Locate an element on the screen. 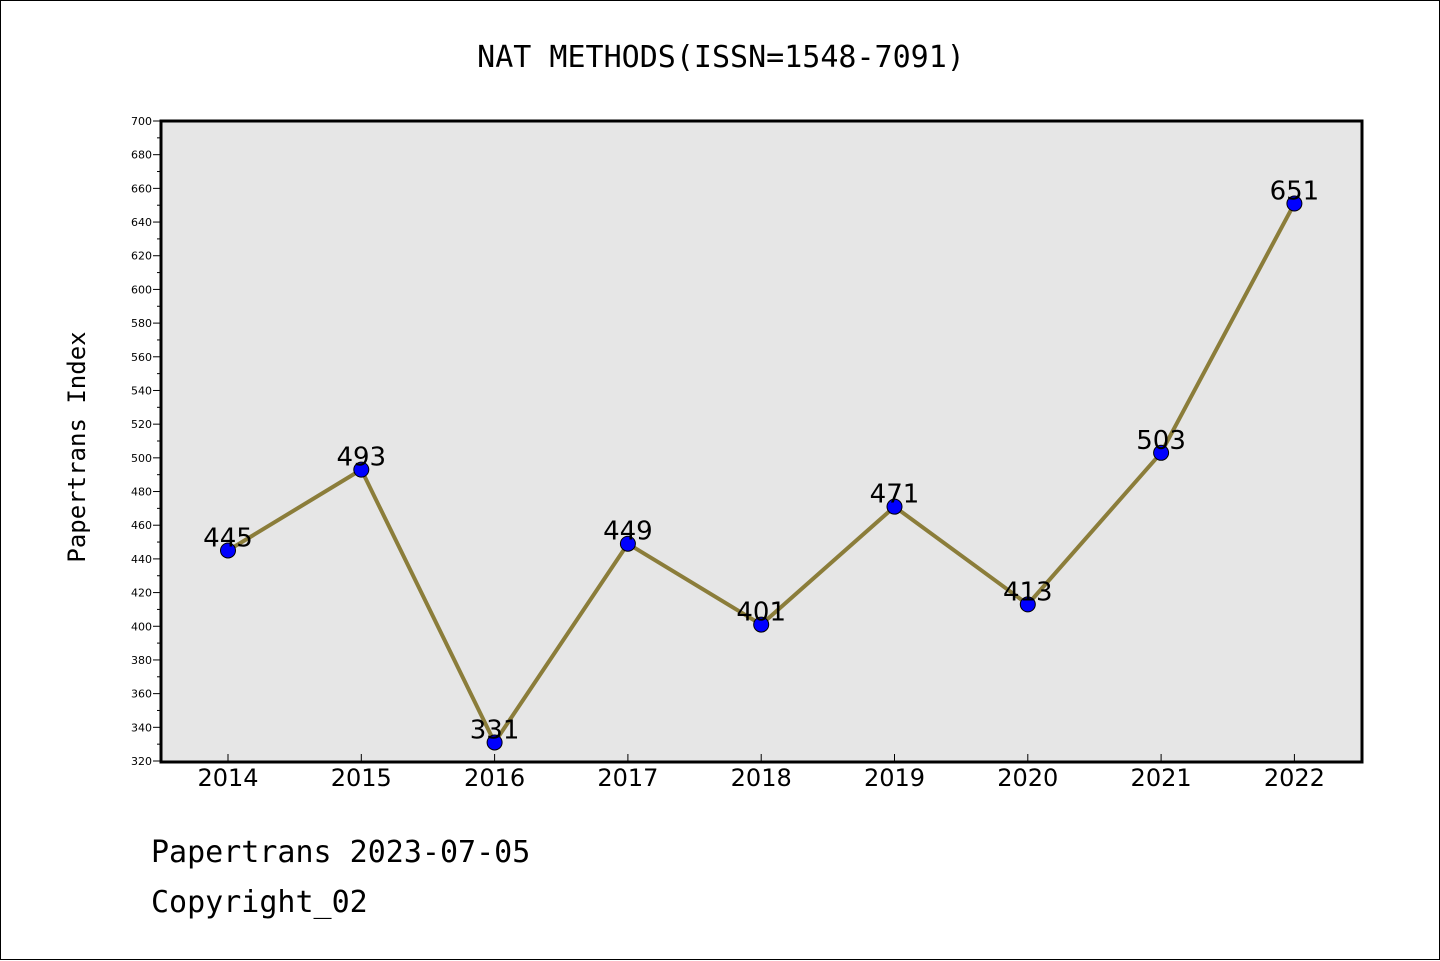 Image resolution: width=1440 pixels, height=961 pixels. data-label: 331 is located at coordinates (495, 730).